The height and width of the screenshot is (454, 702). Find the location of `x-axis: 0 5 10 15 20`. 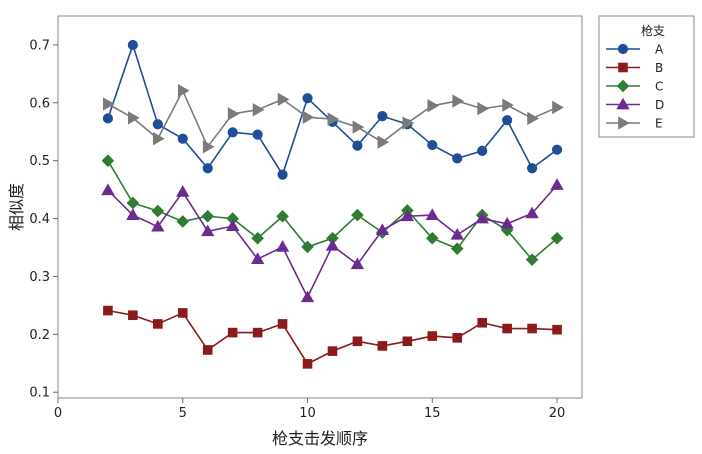

x-axis: 0 5 10 15 20 is located at coordinates (309, 409).